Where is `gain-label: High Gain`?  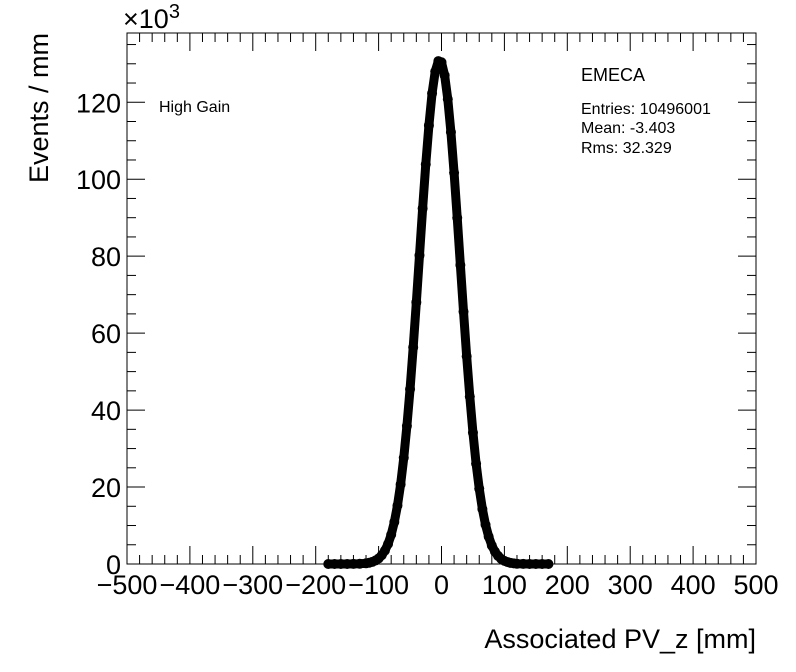 gain-label: High Gain is located at coordinates (194, 107).